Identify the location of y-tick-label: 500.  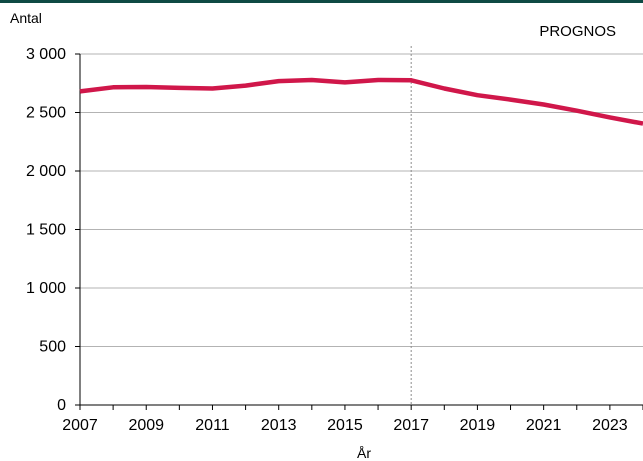
(52, 347).